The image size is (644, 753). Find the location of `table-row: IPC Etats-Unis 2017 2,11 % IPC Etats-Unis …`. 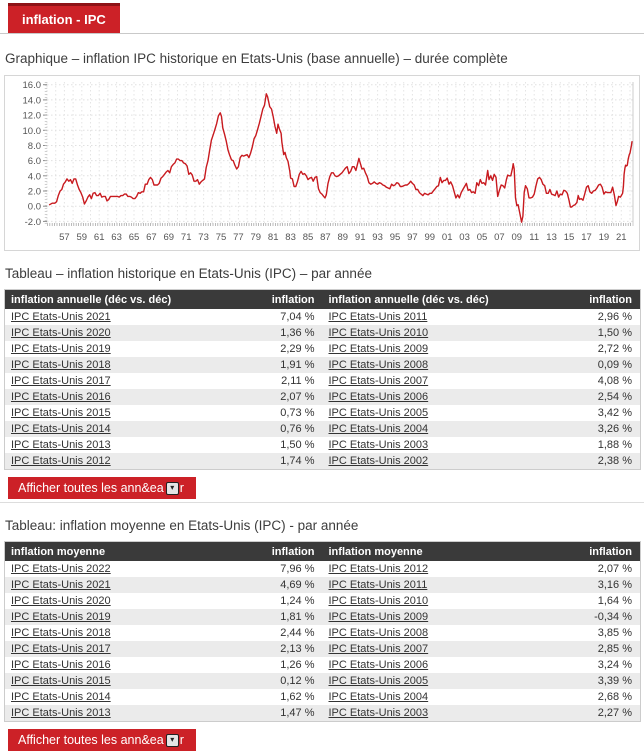

table-row: IPC Etats-Unis 2017 2,11 % IPC Etats-Unis … is located at coordinates (323, 381).